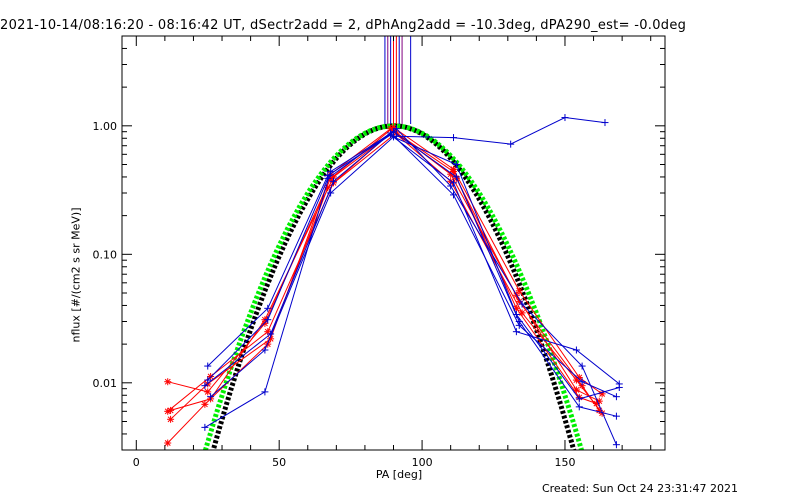 The image size is (800, 500). What do you see at coordinates (564, 462) in the screenshot?
I see `x-tick-label: 150` at bounding box center [564, 462].